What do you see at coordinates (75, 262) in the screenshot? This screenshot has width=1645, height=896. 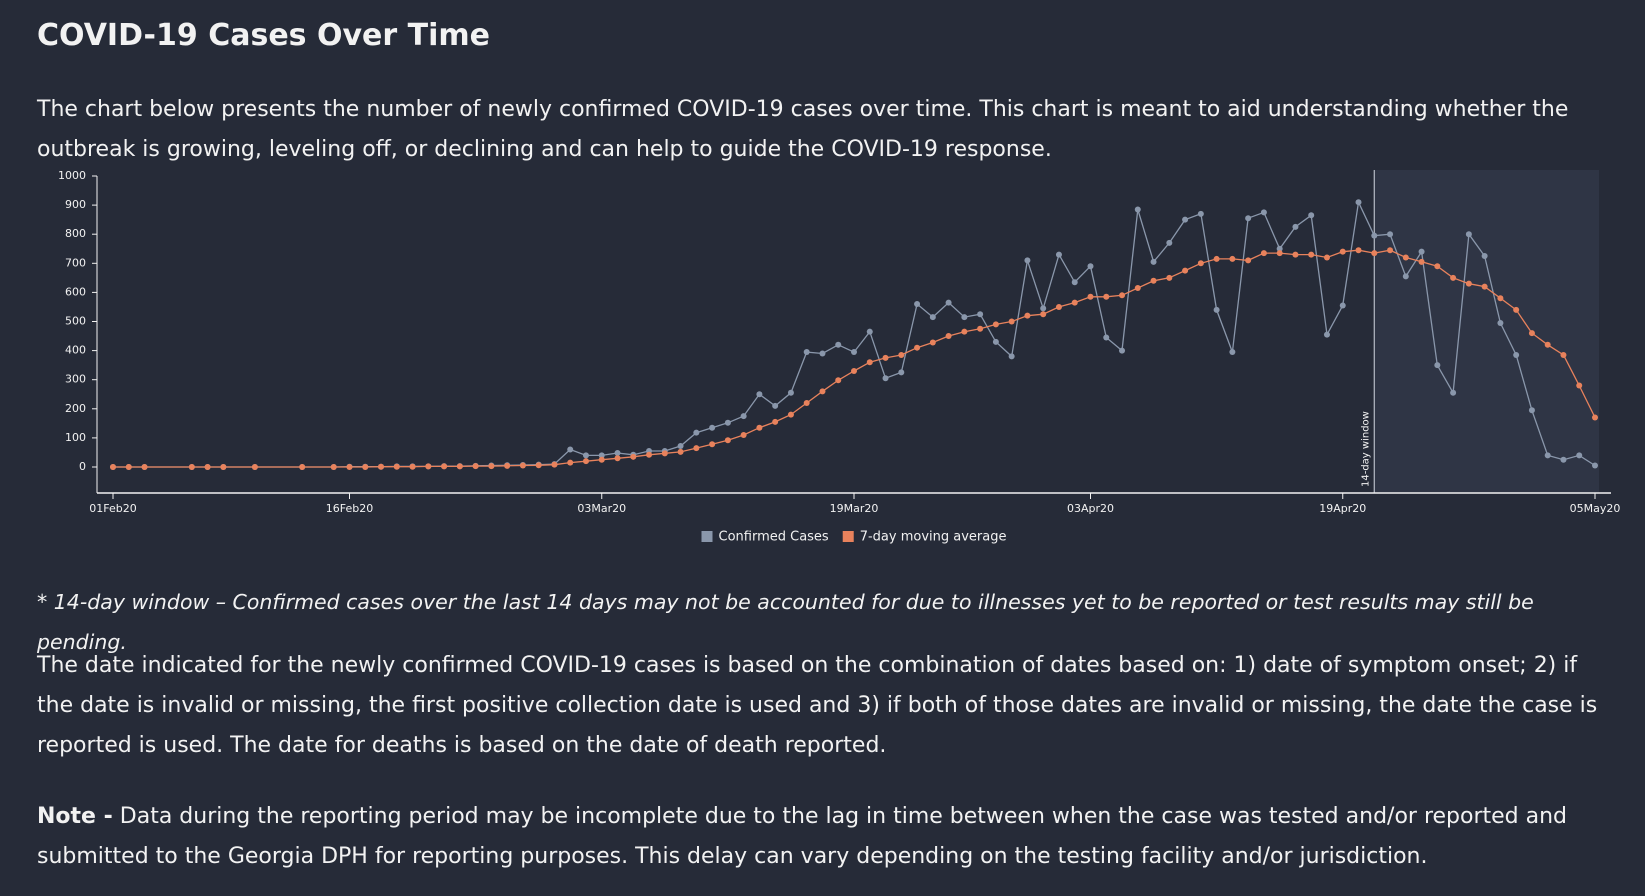 I see `y-tick-label: 700` at bounding box center [75, 262].